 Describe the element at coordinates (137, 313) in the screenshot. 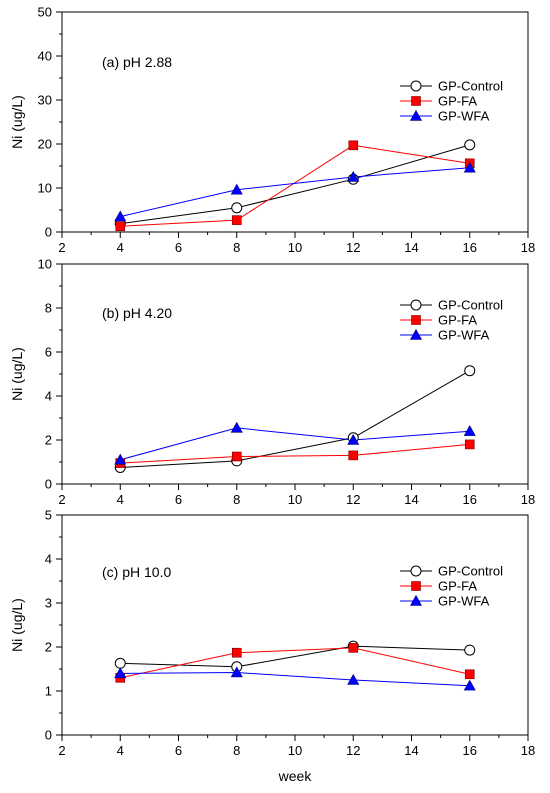

I see `panel-annotation: (b) pH 4.20` at that location.